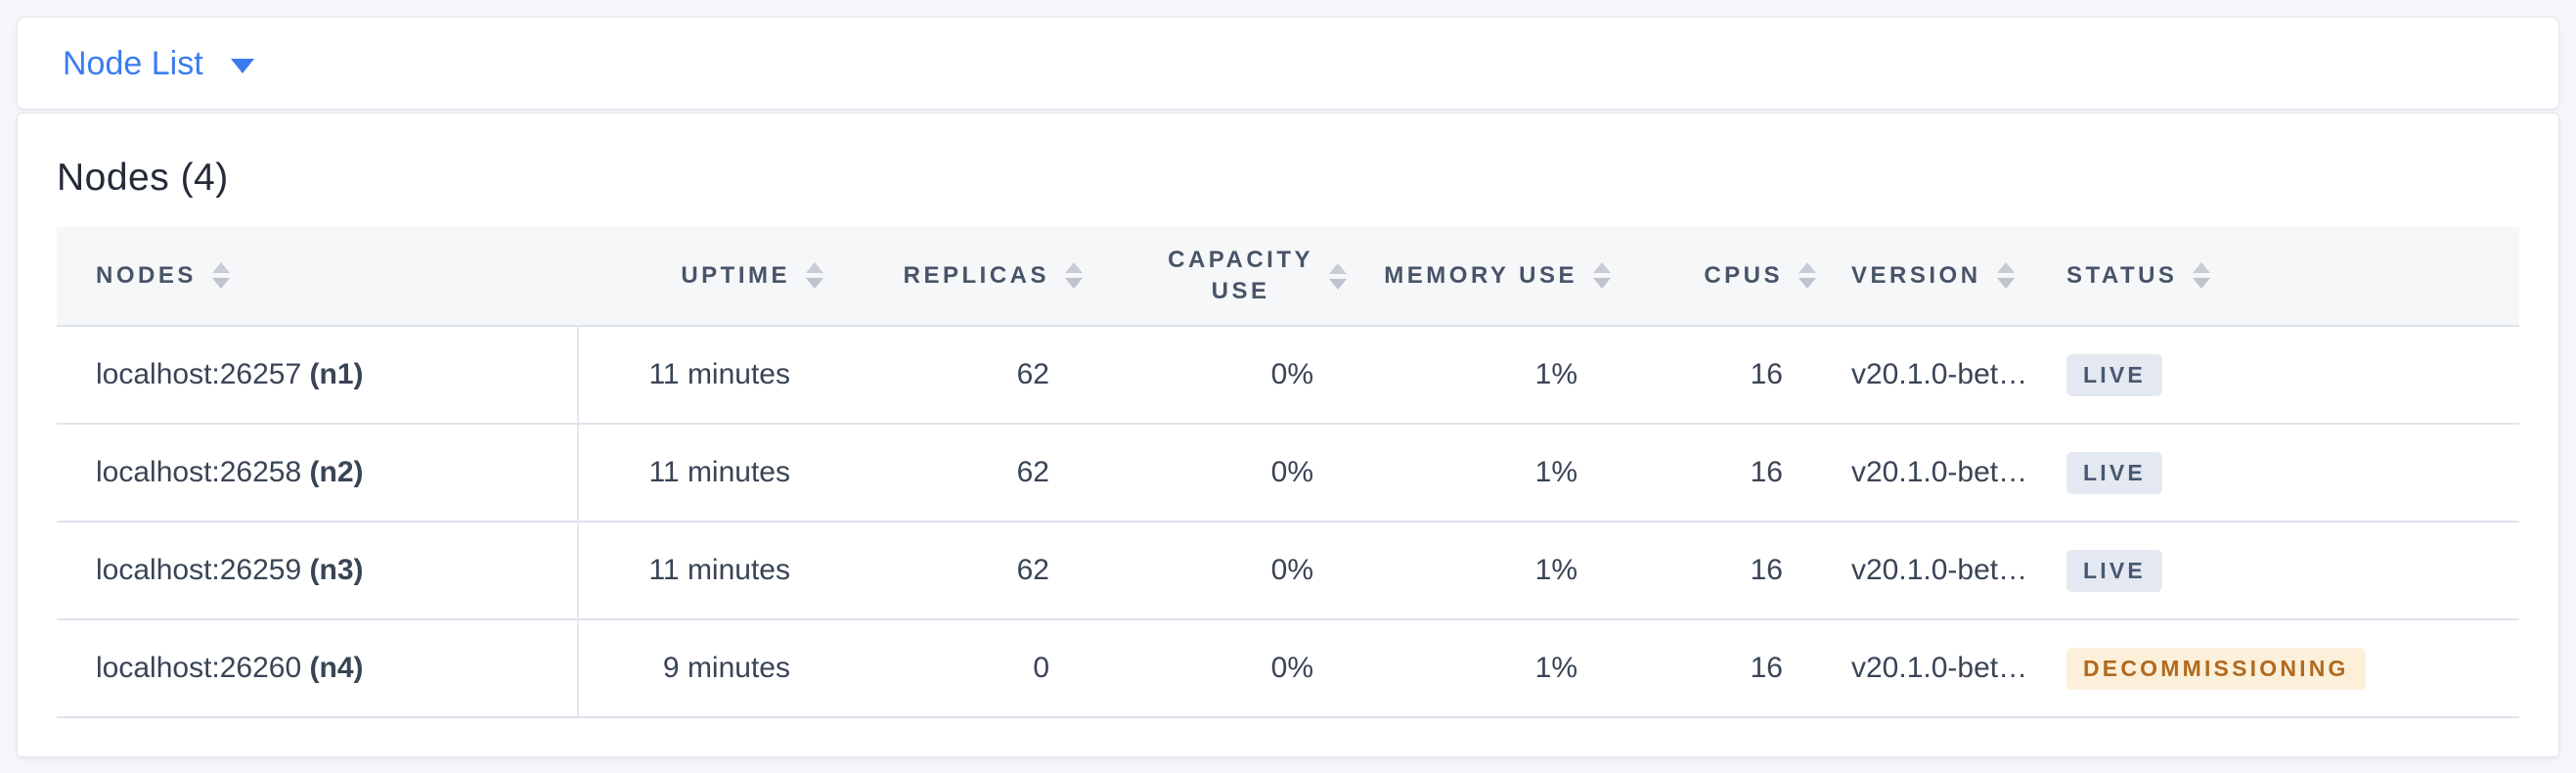  I want to click on column-label: NODES, so click(146, 275).